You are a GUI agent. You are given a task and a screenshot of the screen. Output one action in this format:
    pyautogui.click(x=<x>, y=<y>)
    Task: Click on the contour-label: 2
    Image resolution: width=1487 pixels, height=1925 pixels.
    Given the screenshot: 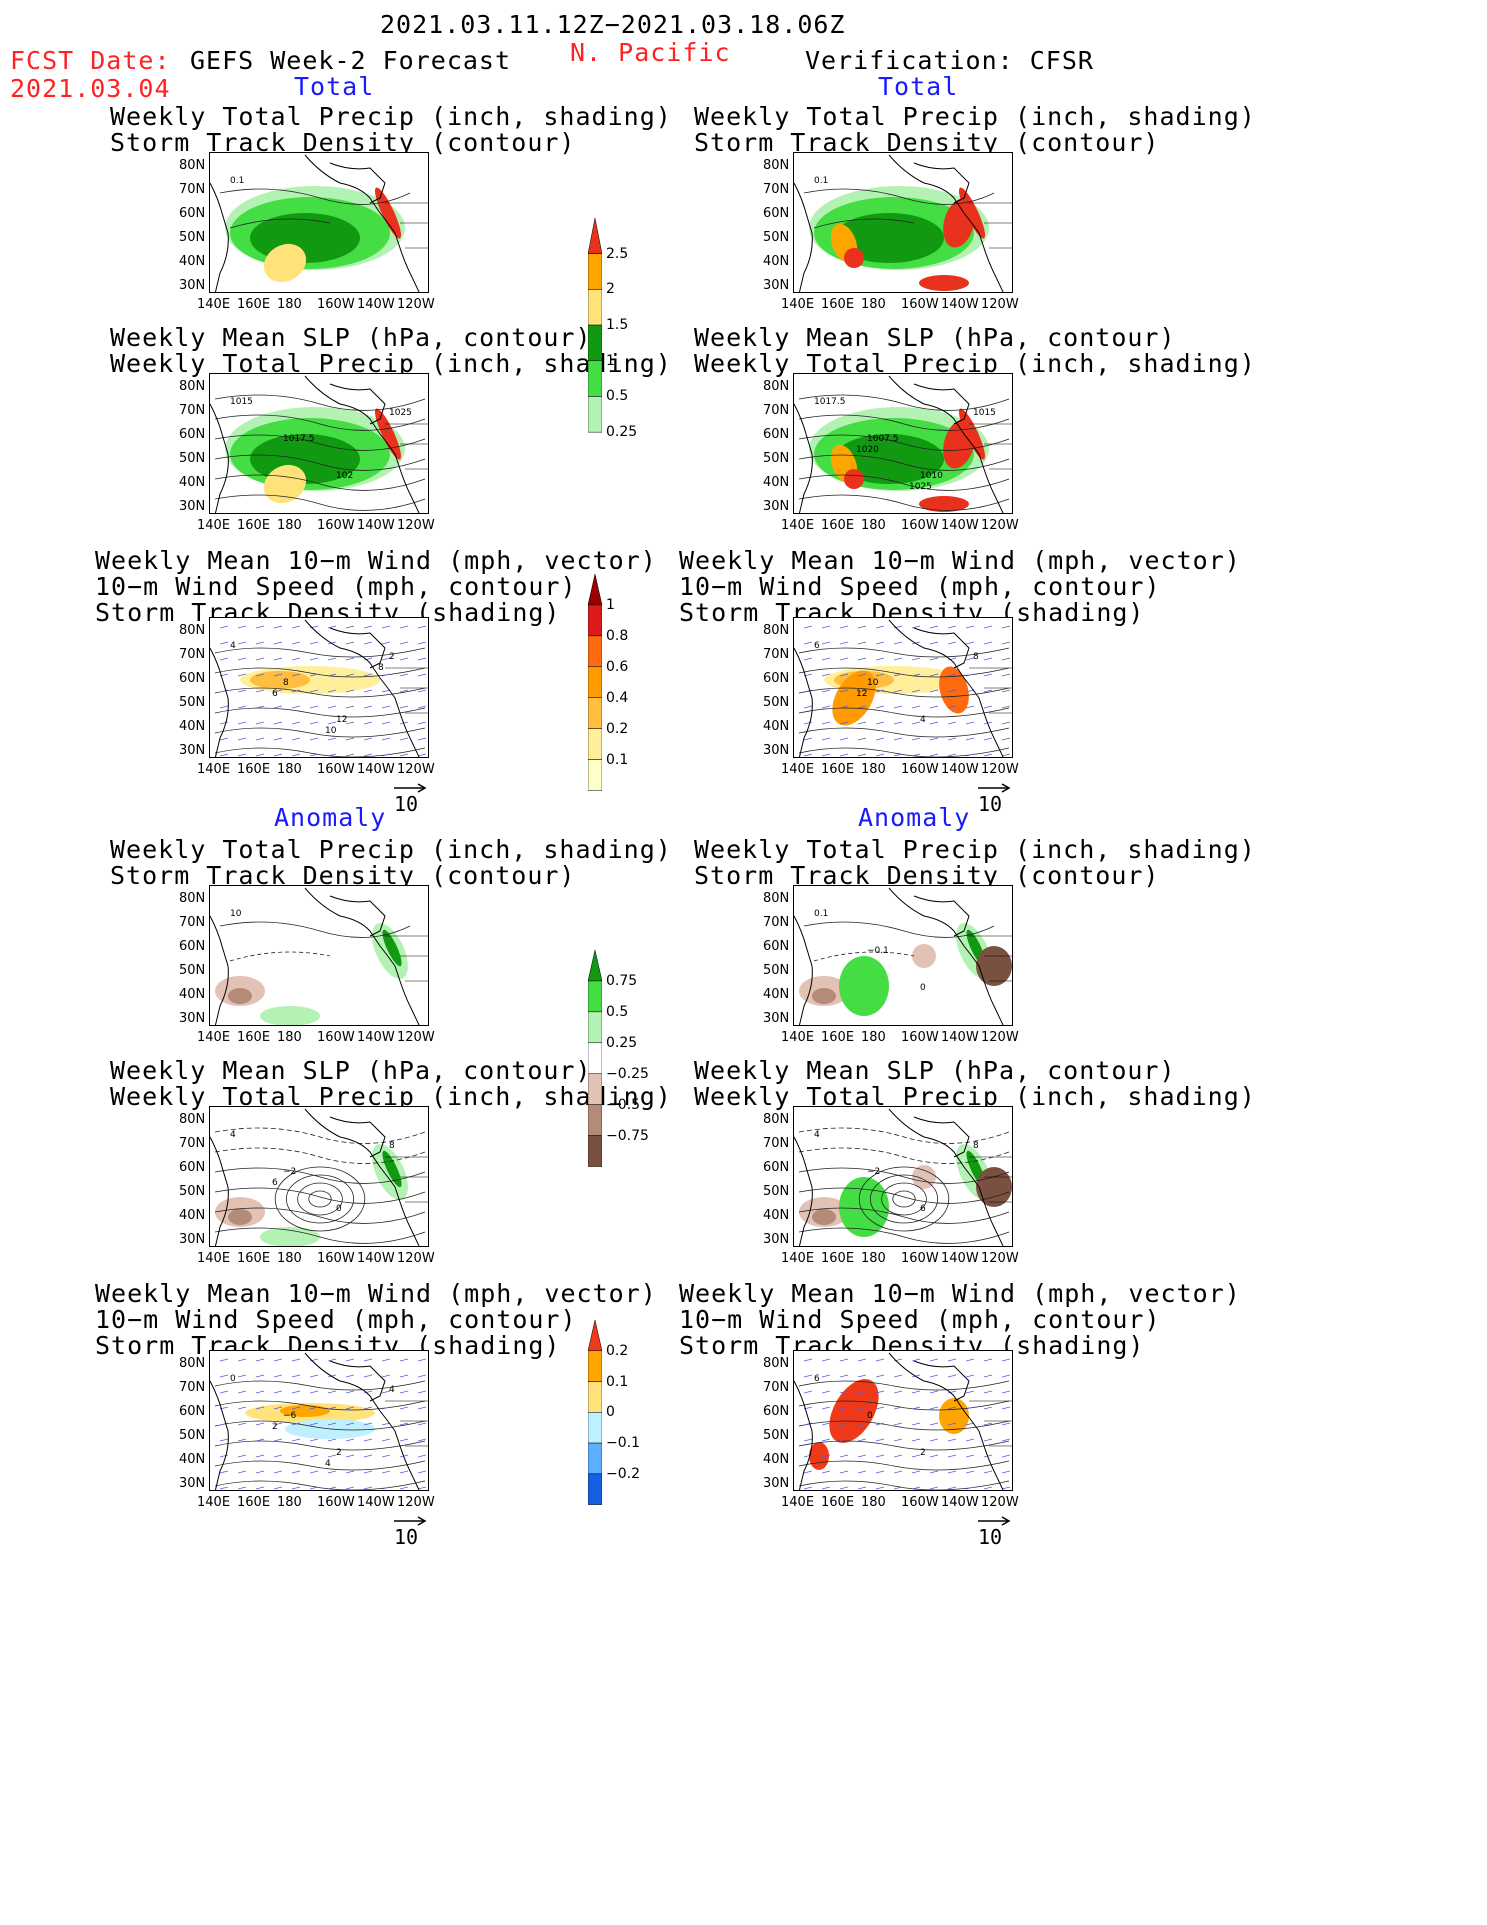 What is the action you would take?
    pyautogui.click(x=275, y=1427)
    